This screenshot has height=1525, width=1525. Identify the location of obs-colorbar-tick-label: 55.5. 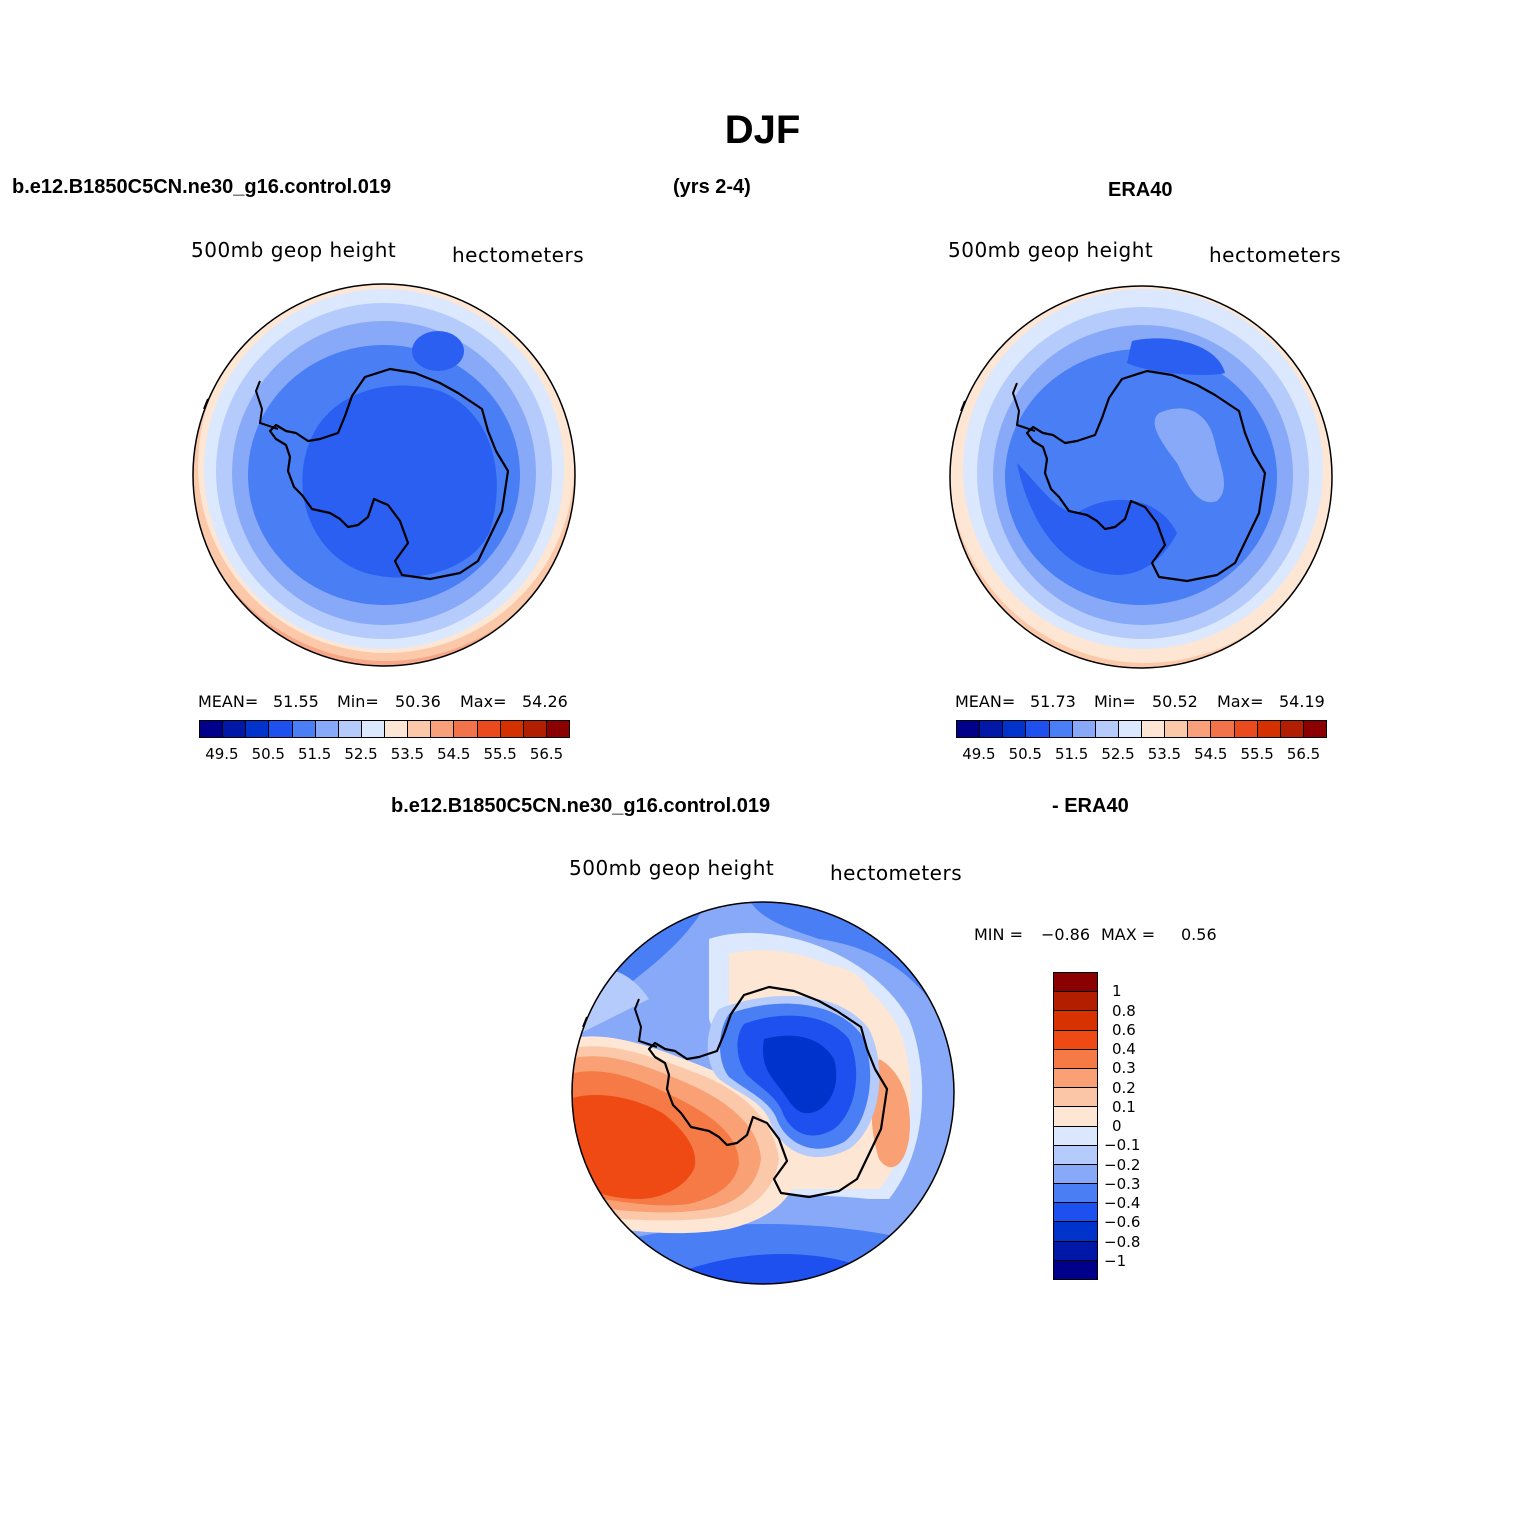
(1257, 754).